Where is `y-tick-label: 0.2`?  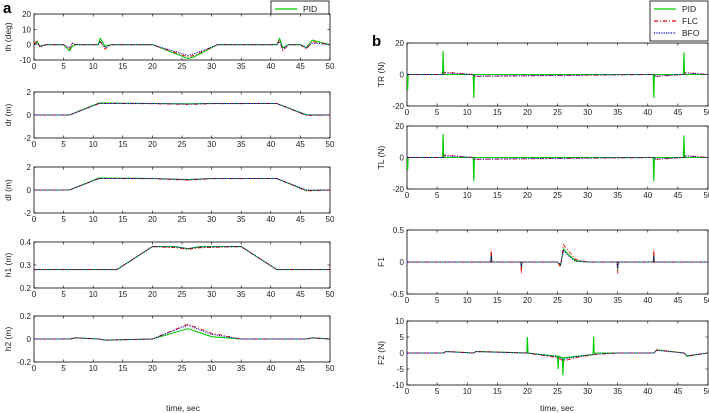 y-tick-label: 0.2 is located at coordinates (26, 288).